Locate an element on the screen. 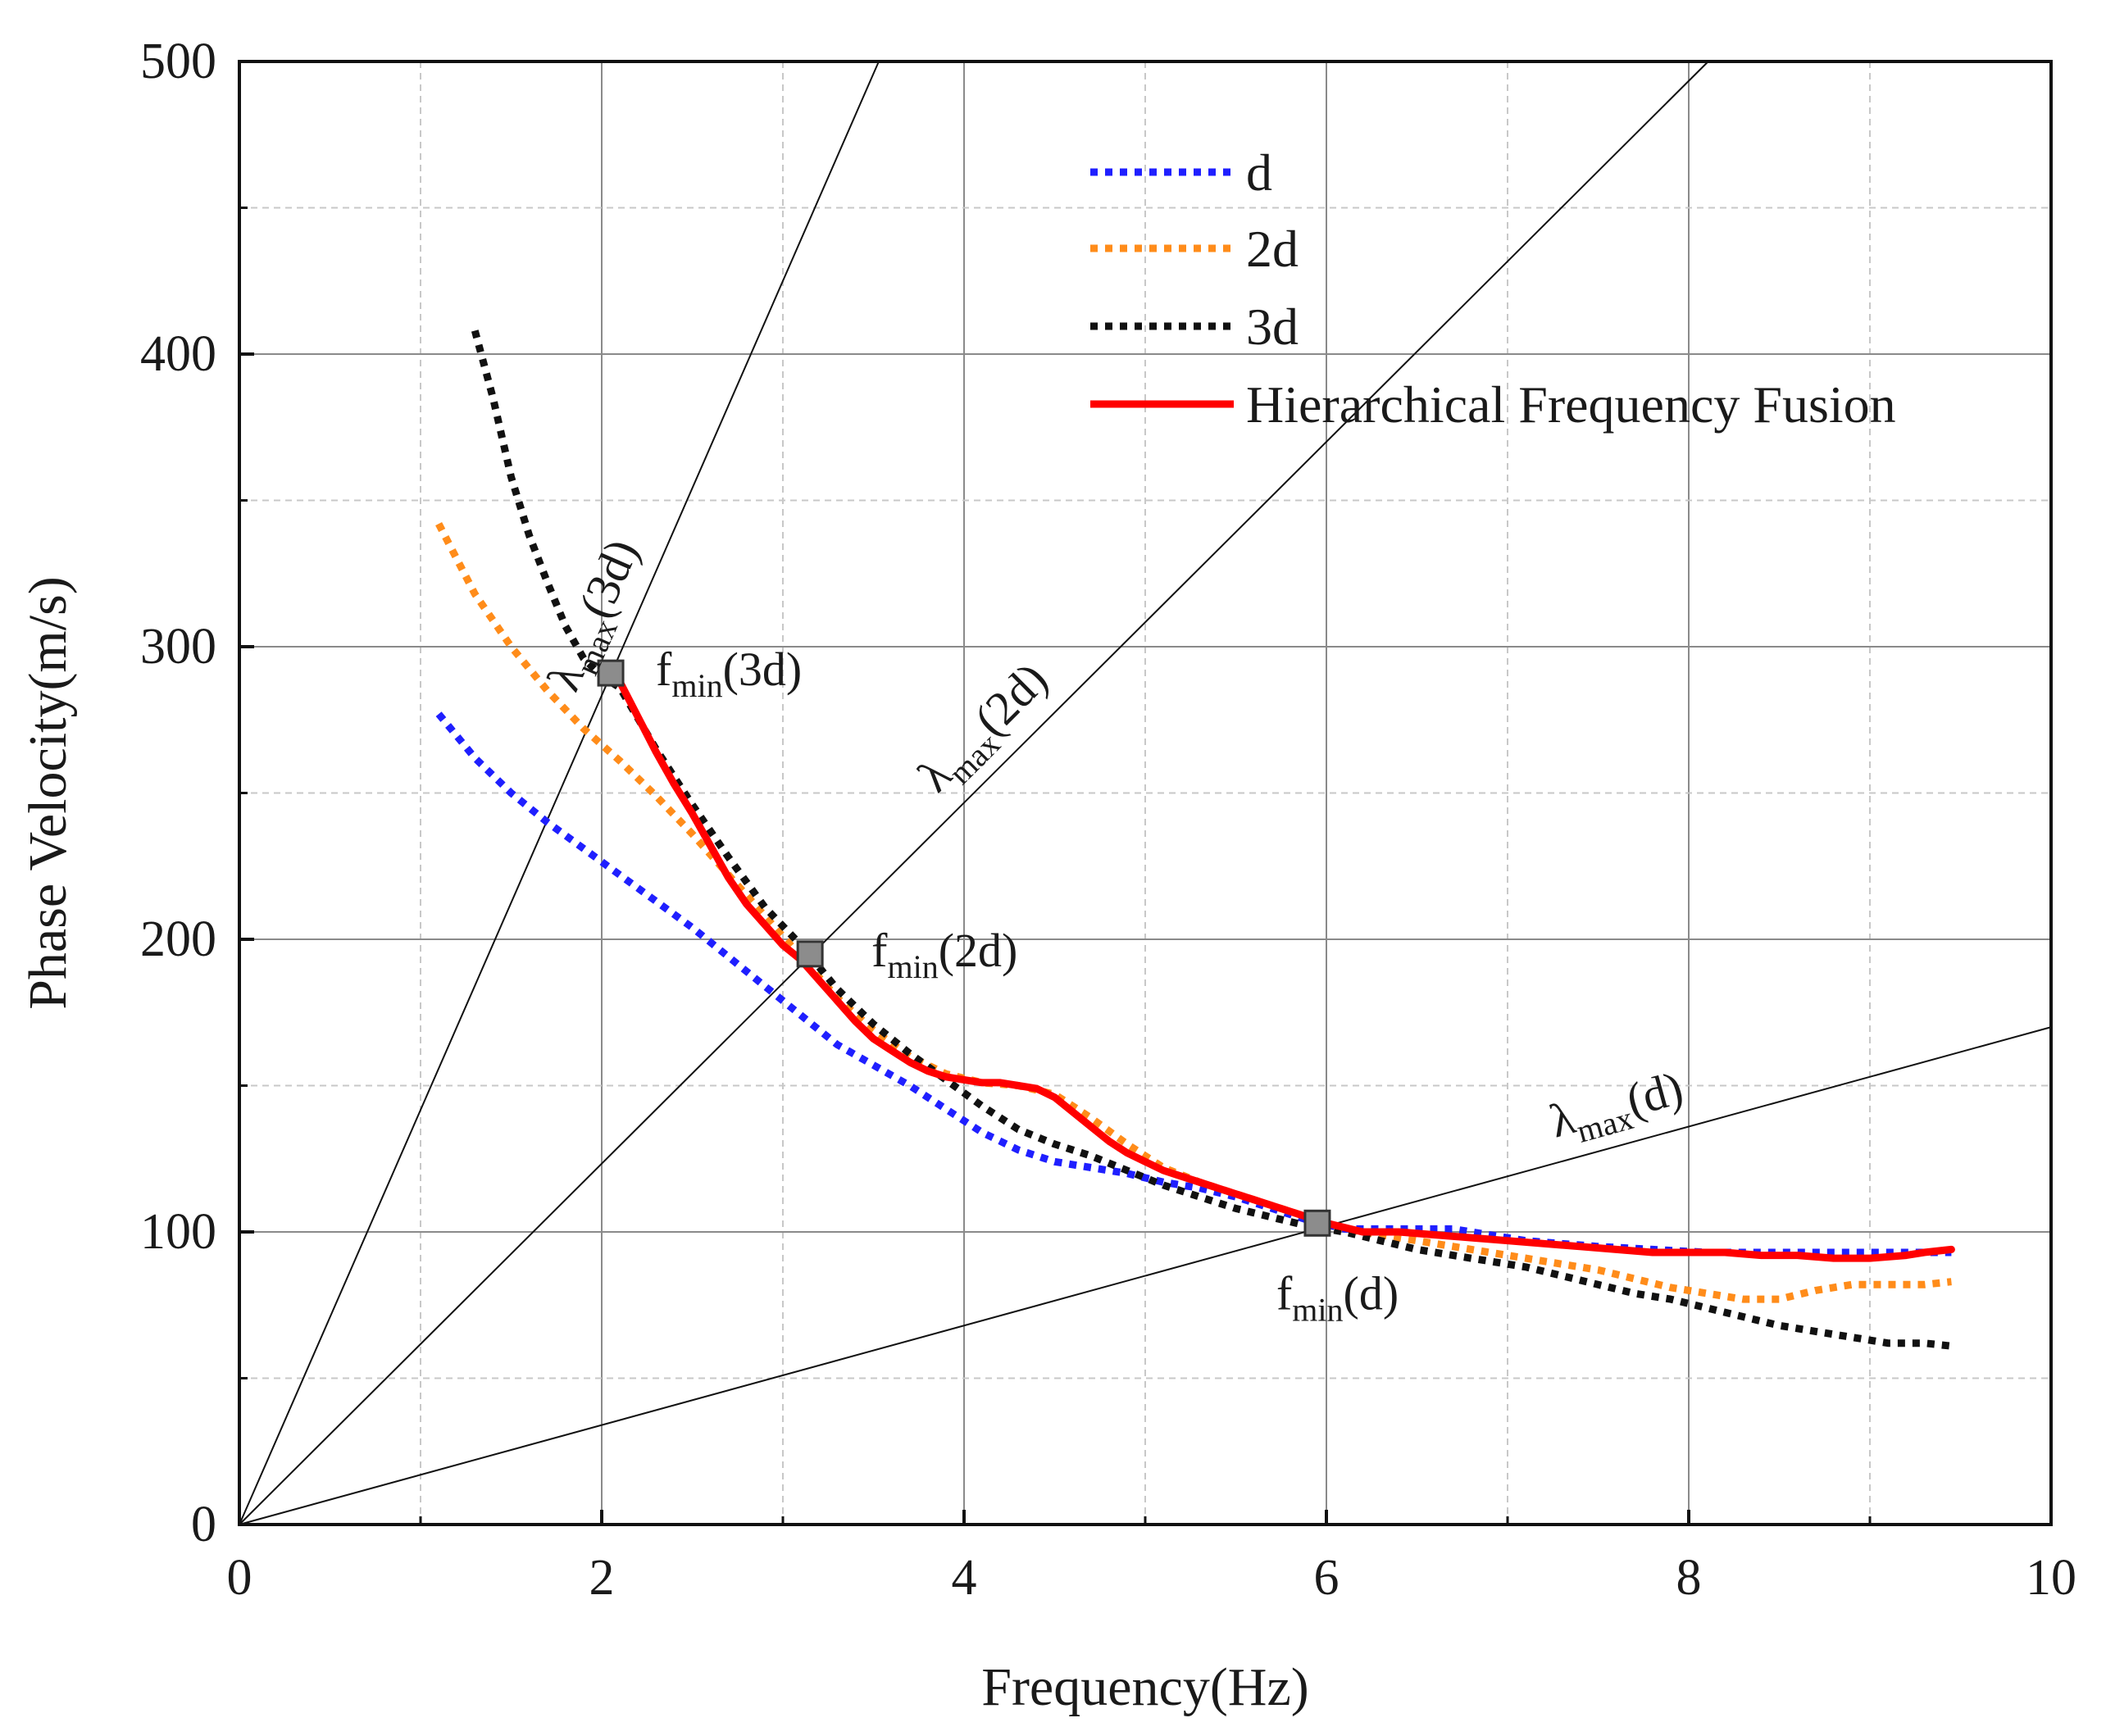 Image resolution: width=2106 pixels, height=1736 pixels. y-tick-label: 200 is located at coordinates (178, 939).